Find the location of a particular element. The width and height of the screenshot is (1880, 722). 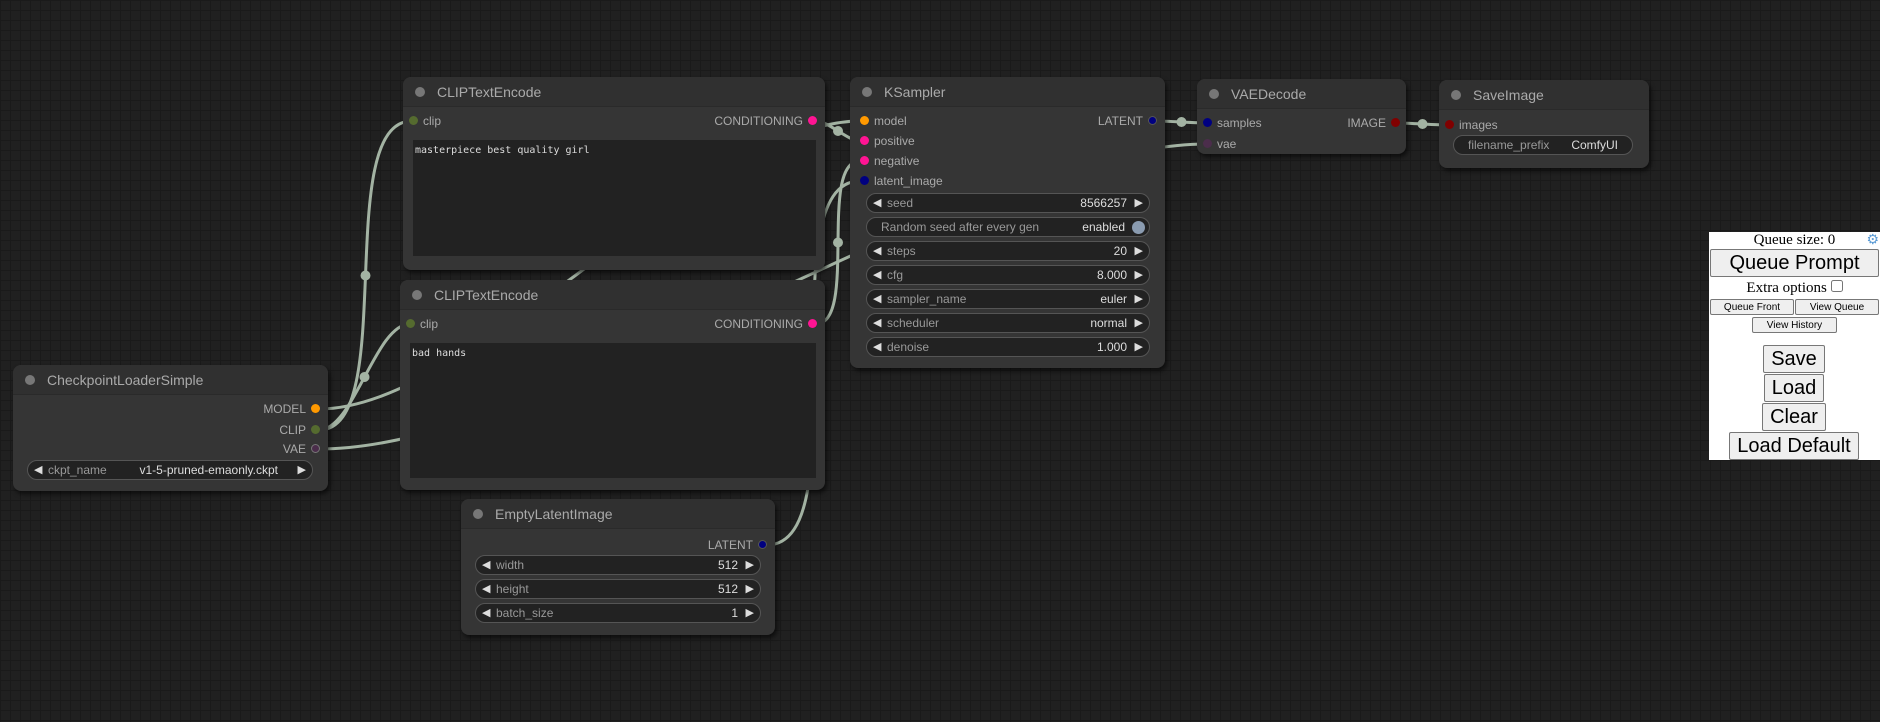

node-title: CheckpointLoaderSimple is located at coordinates (170, 380).